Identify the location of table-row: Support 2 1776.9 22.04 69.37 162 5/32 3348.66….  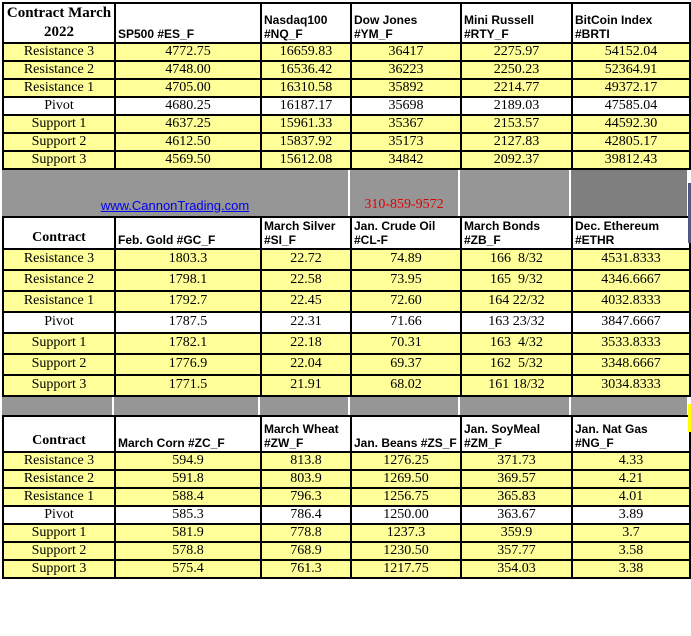
(346, 364).